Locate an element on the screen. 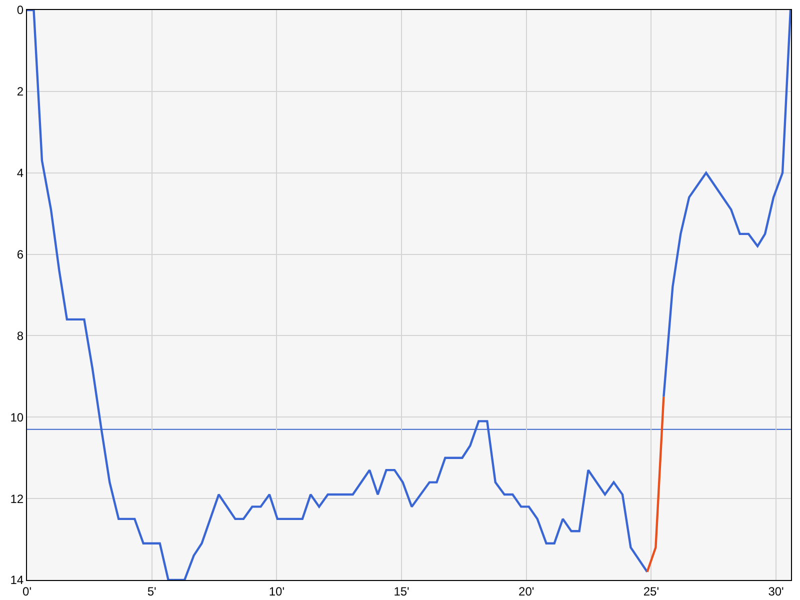  x-tick-label: 30' is located at coordinates (776, 591).